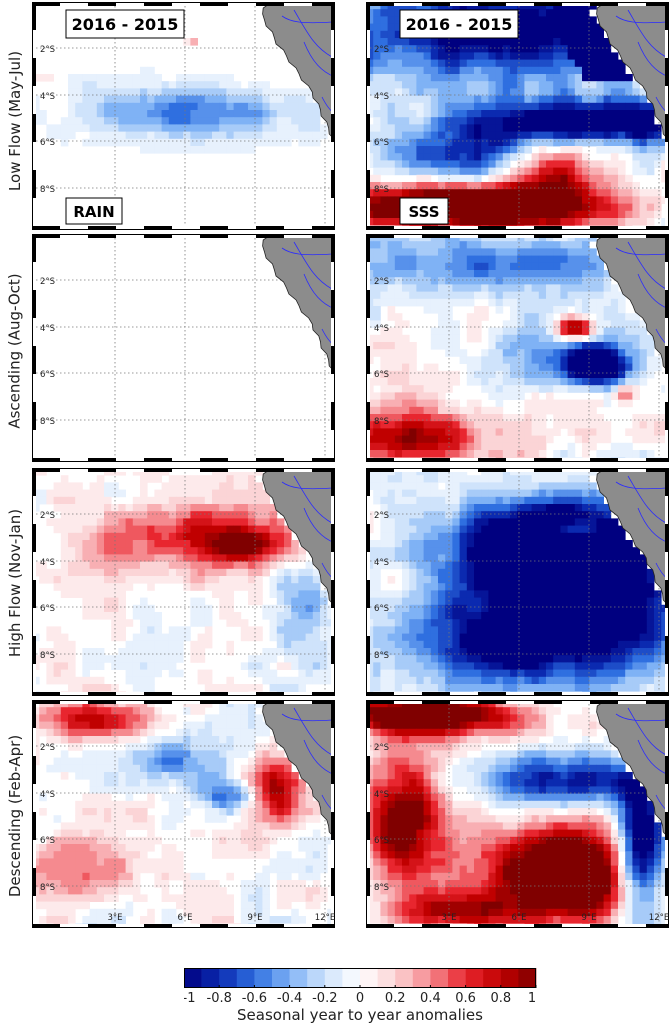 The height and width of the screenshot is (1028, 671). I want to click on colorbar-title: Seasonal year to year anomalies, so click(360, 1015).